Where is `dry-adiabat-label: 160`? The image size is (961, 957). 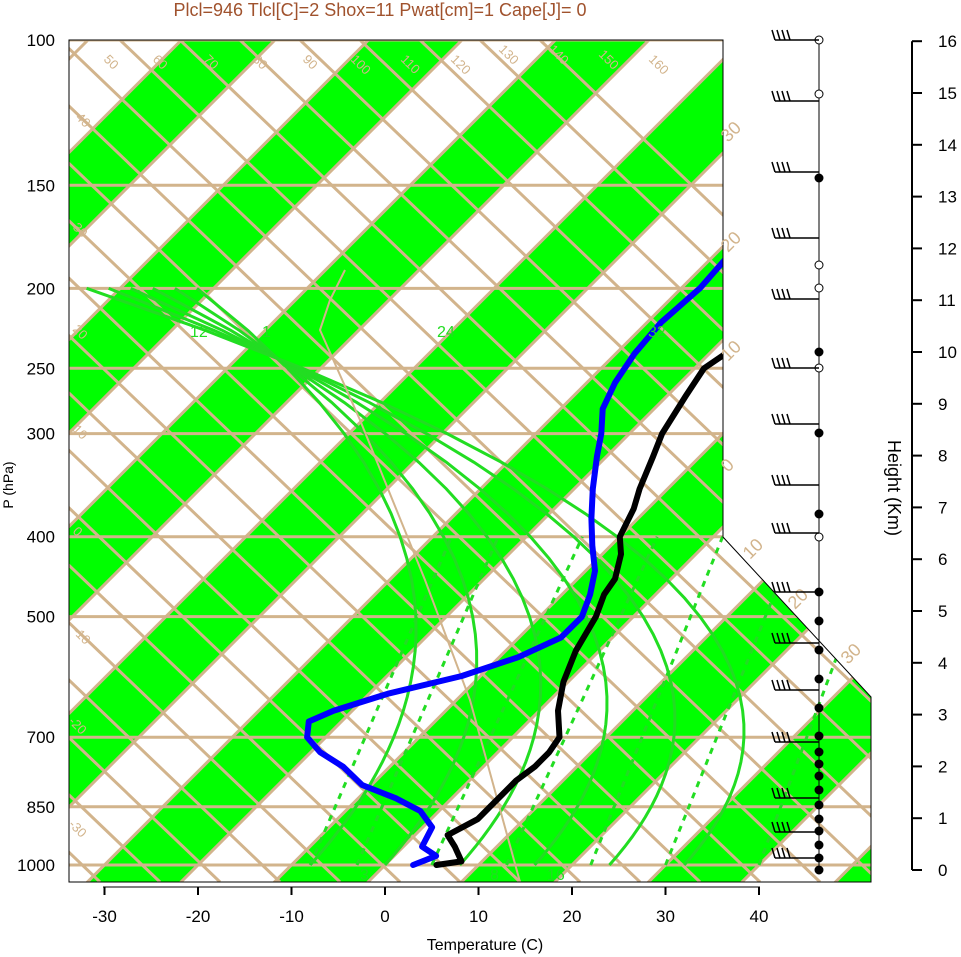 dry-adiabat-label: 160 is located at coordinates (659, 65).